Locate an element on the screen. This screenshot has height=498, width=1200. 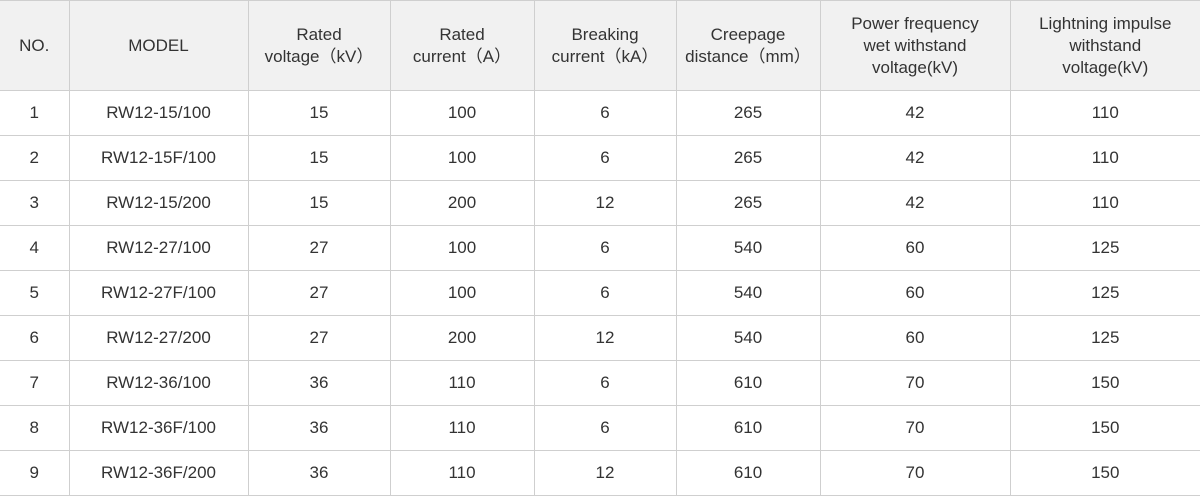
table-row: 2 RW12-15F/100 15 100 6 265 42 110 is located at coordinates (600, 158).